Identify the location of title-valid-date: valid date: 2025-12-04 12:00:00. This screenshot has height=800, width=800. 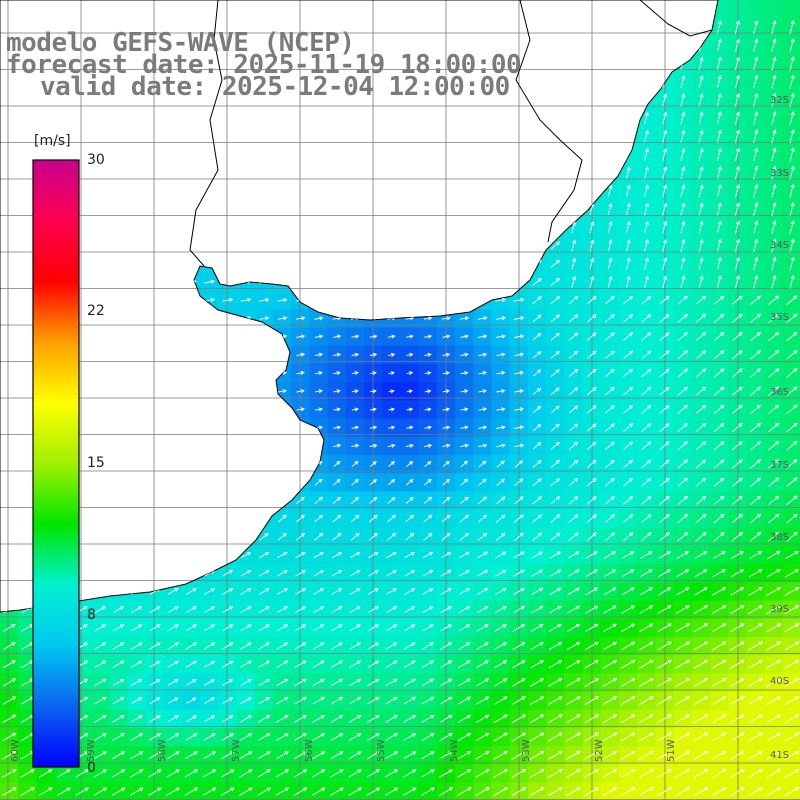
(275, 87).